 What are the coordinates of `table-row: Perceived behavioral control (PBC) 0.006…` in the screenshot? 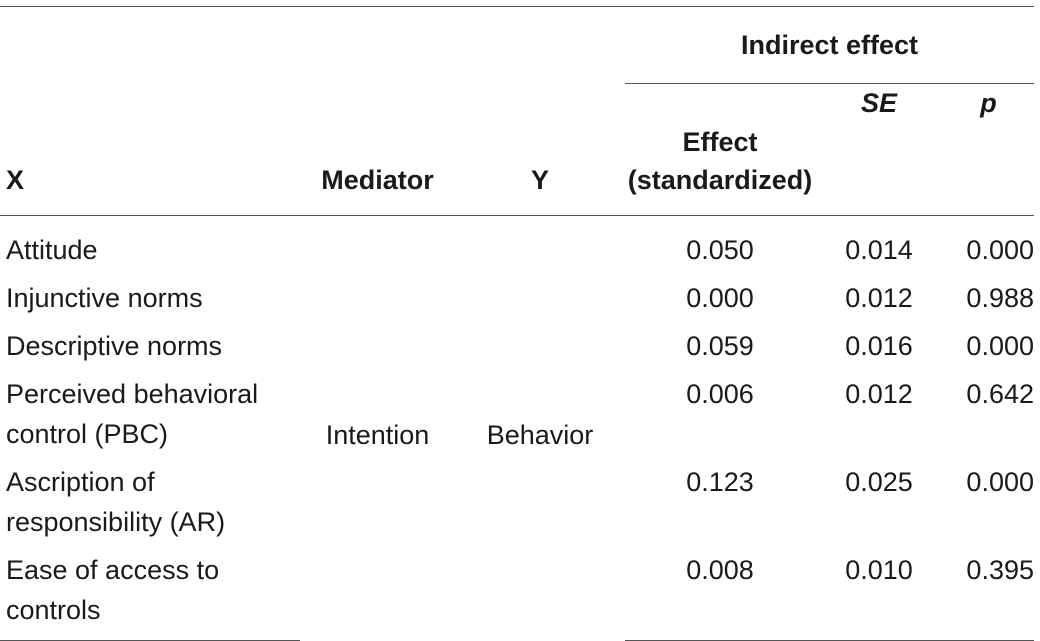 It's located at (517, 410).